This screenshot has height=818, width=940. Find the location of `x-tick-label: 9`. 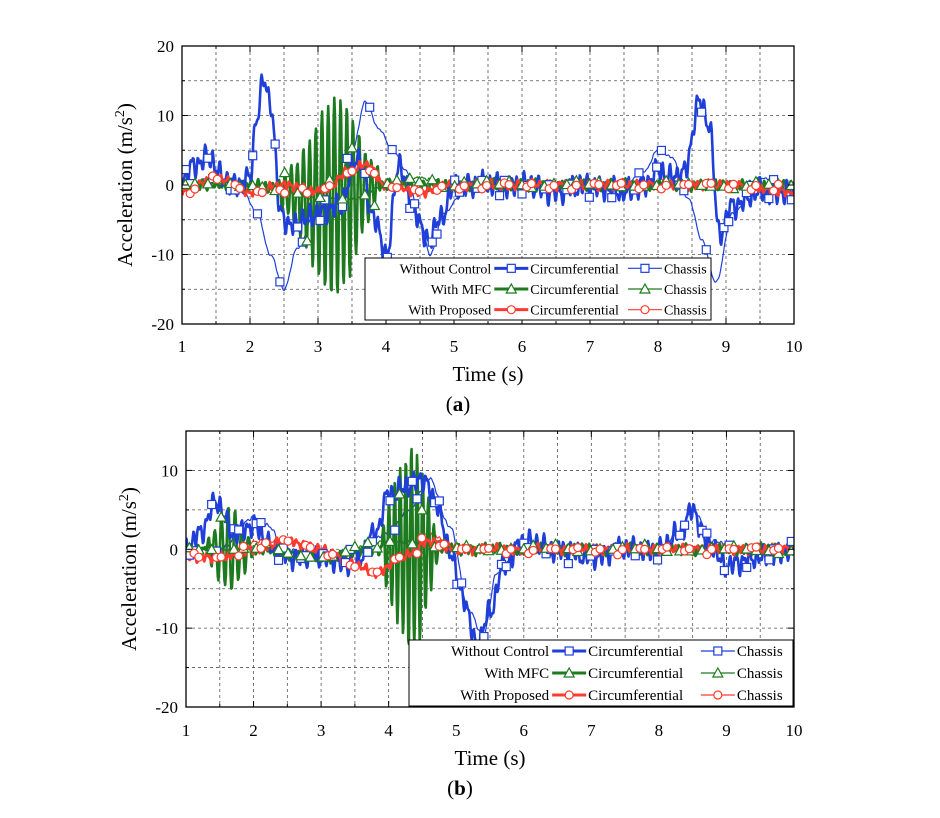

x-tick-label: 9 is located at coordinates (726, 730).